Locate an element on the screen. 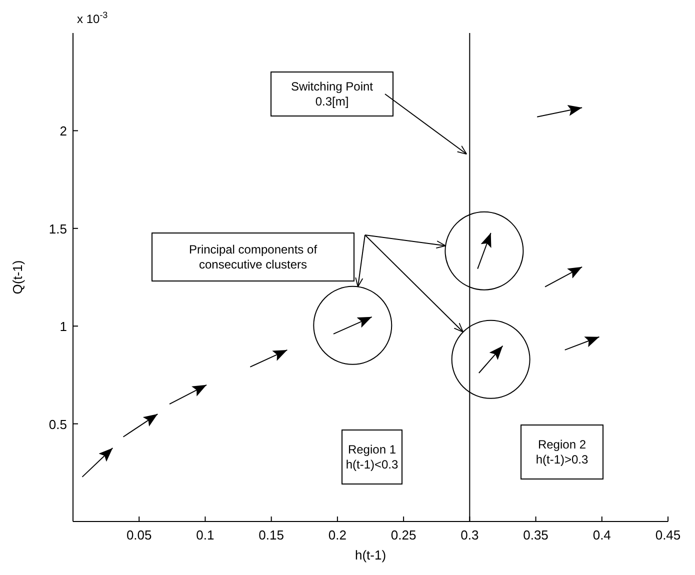 Image resolution: width=695 pixels, height=575 pixels. text: x 10$^{-3}$ is located at coordinates (92, 18).